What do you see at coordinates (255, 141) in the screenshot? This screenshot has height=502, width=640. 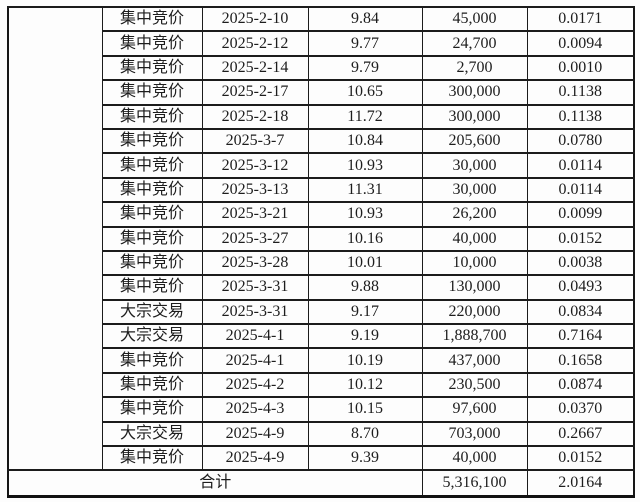 I see `date-cell: 2025-3-7` at bounding box center [255, 141].